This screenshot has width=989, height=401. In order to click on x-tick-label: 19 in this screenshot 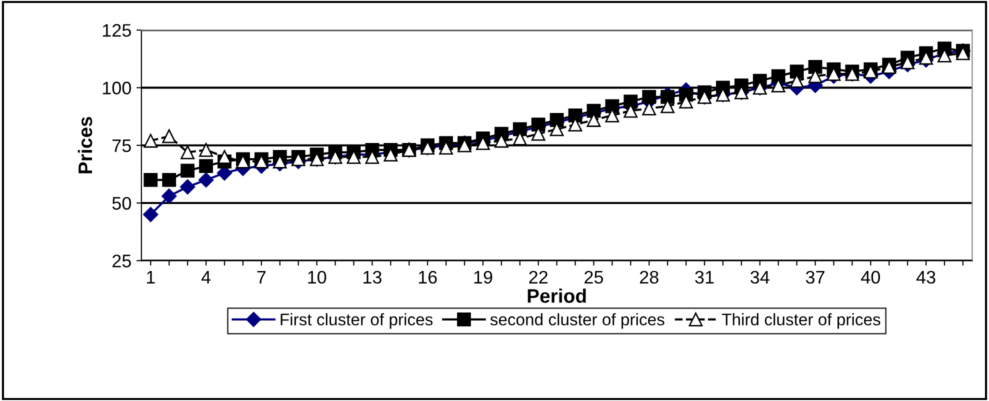, I will do `click(483, 277)`.